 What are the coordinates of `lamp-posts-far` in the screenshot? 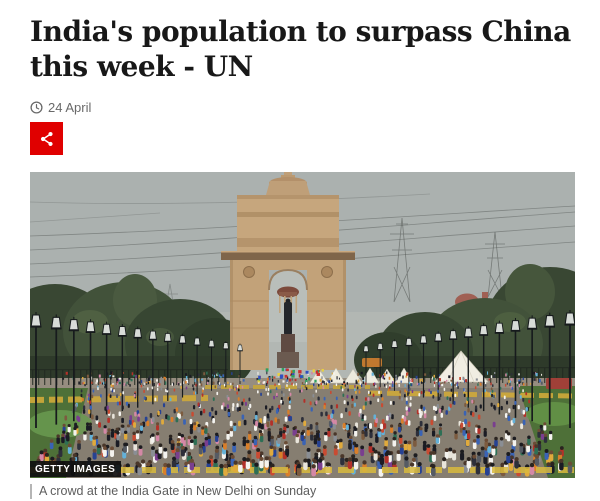 It's located at (303, 367).